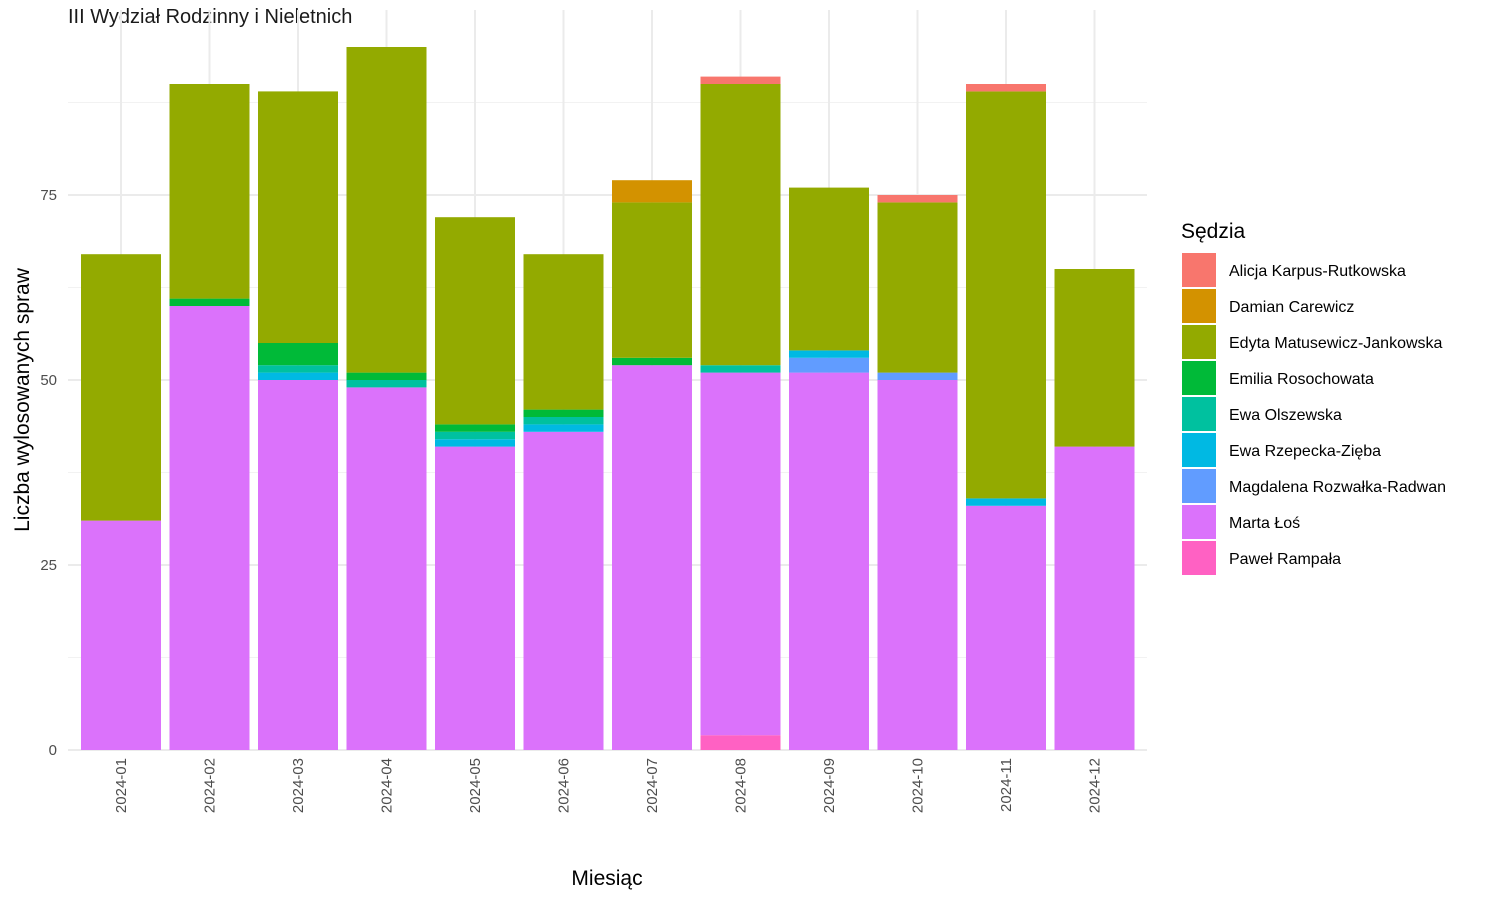  What do you see at coordinates (1264, 523) in the screenshot?
I see `legend-label: Marta Łoś` at bounding box center [1264, 523].